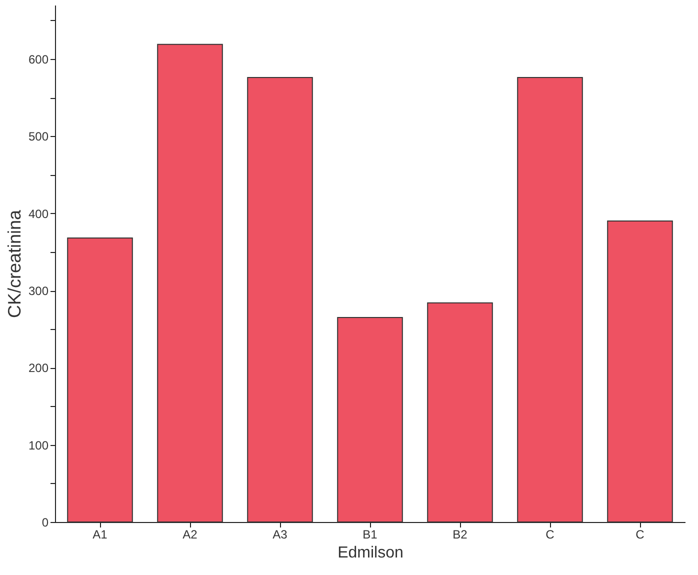 The image size is (698, 575). What do you see at coordinates (38, 59) in the screenshot?
I see `y-tick-label: 600` at bounding box center [38, 59].